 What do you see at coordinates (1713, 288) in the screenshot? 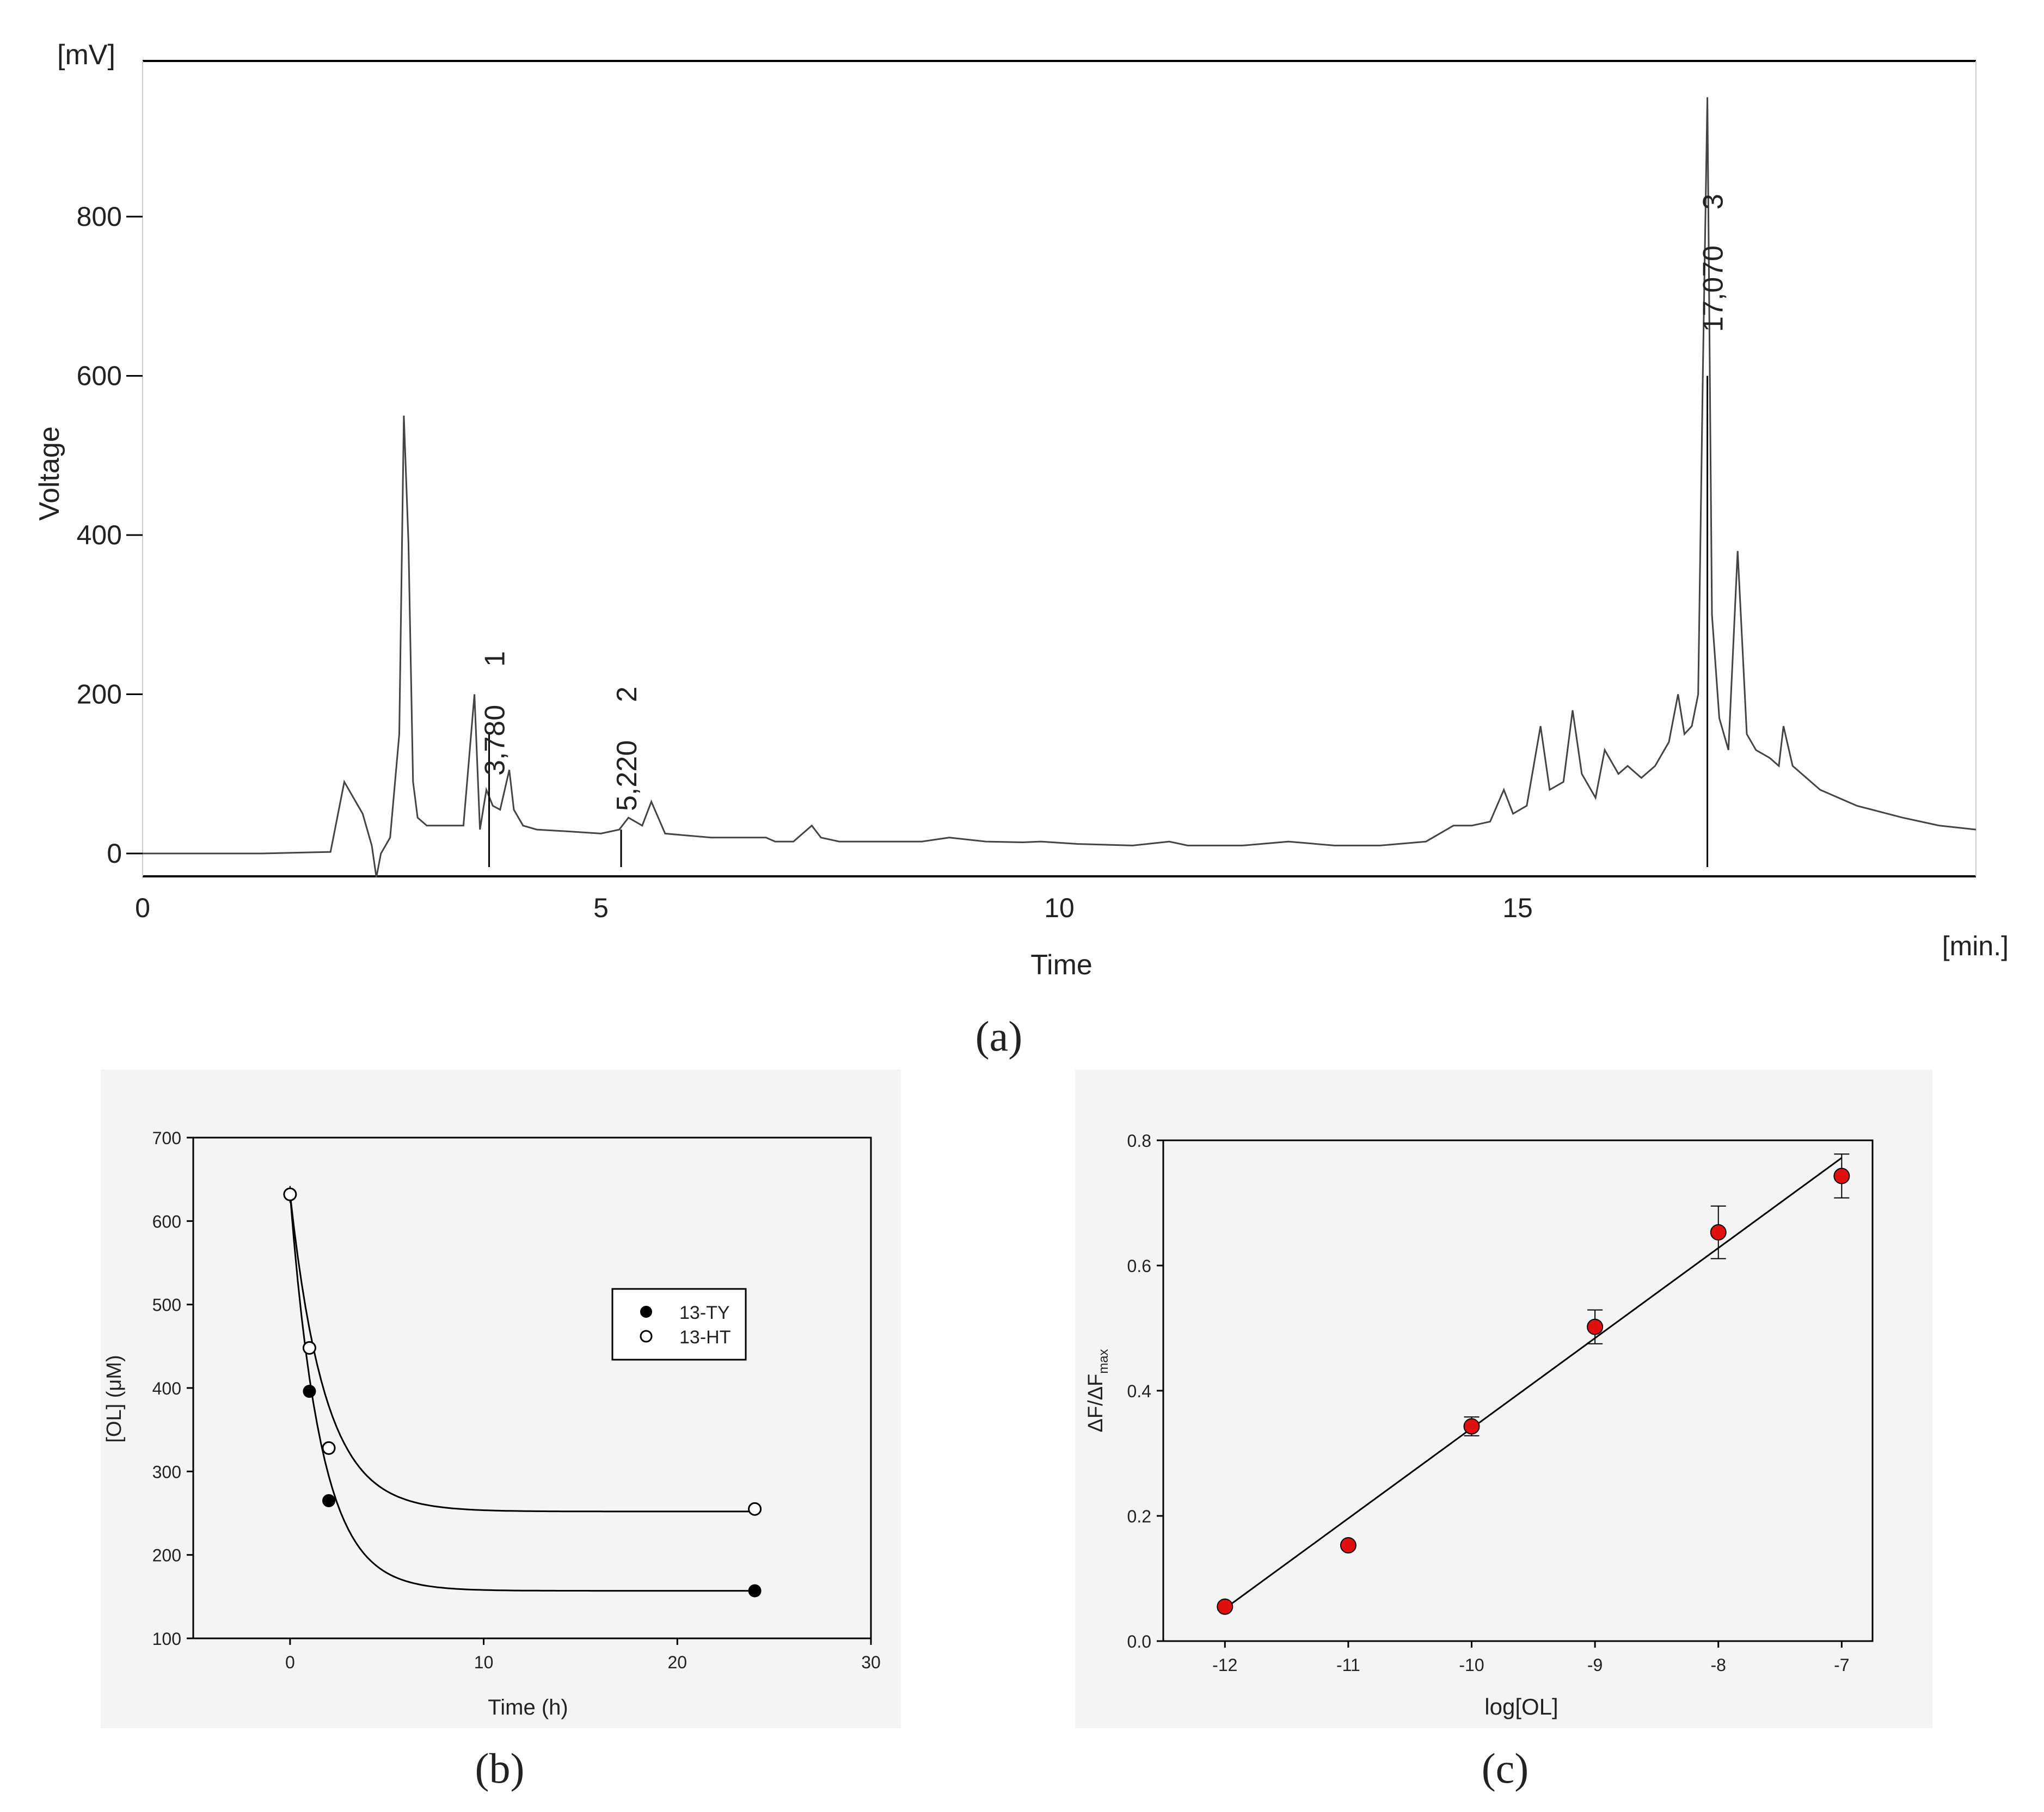
I see `retention-time-label: 17,070` at bounding box center [1713, 288].